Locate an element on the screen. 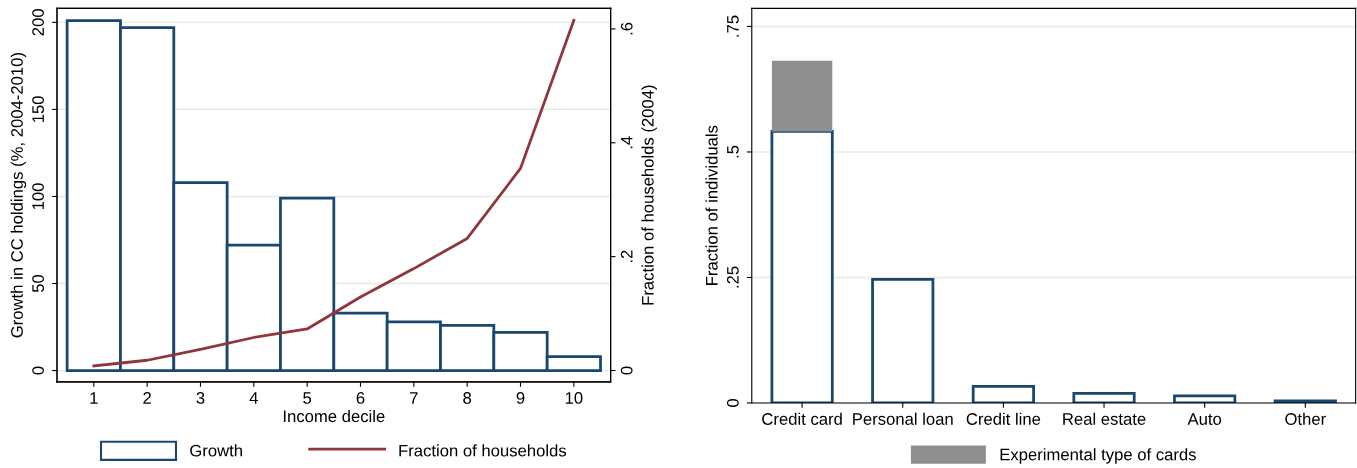 The image size is (1357, 468). x-tick-label: 9 is located at coordinates (520, 398).